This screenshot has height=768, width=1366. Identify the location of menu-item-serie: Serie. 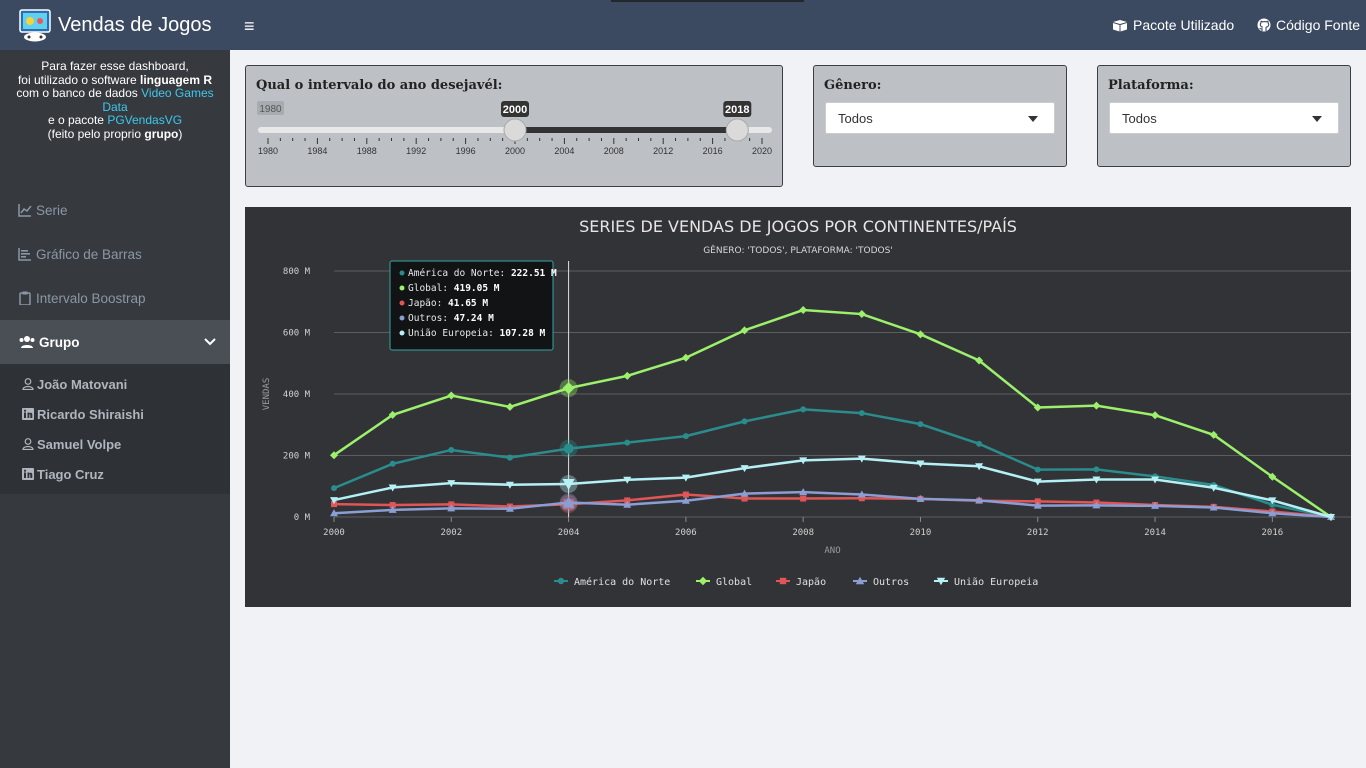
(115, 210).